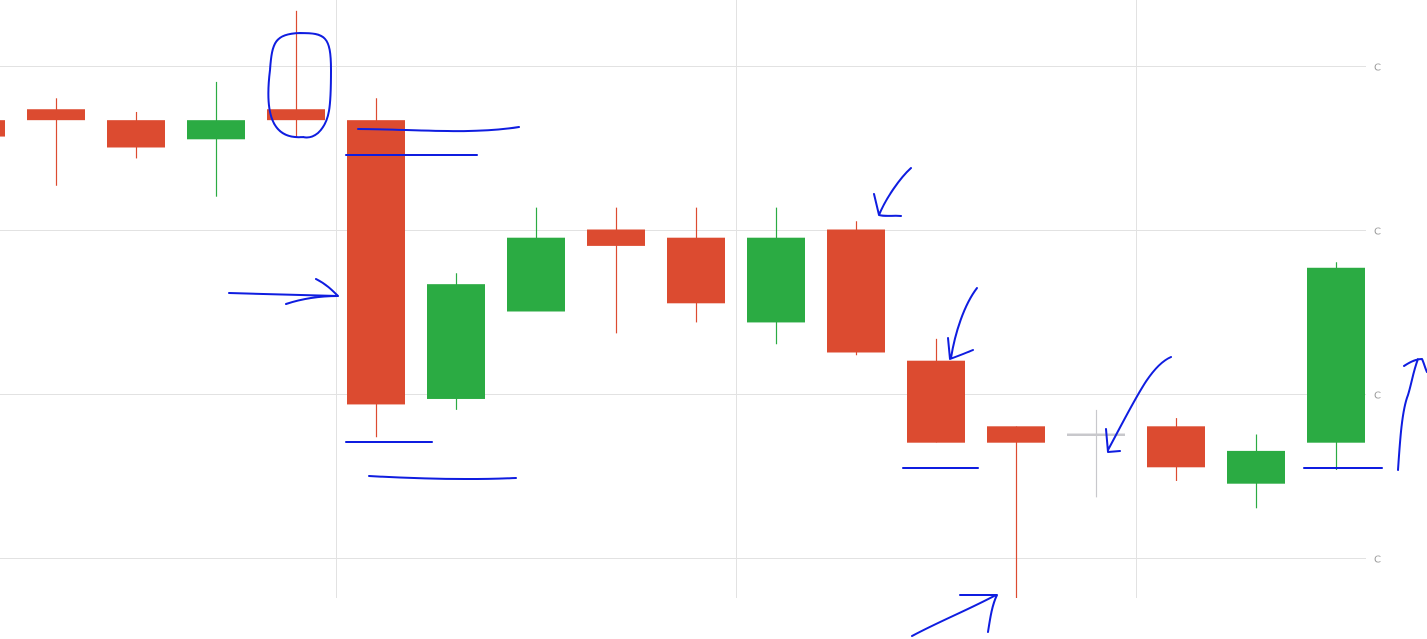  I want to click on arrow-annotation-right, so click(1412, 414).